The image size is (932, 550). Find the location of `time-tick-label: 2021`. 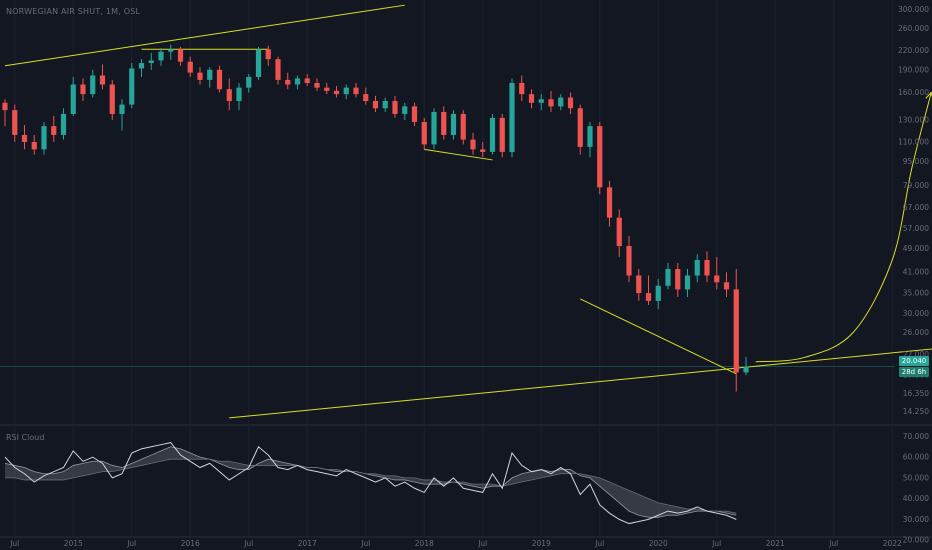

time-tick-label: 2021 is located at coordinates (775, 543).